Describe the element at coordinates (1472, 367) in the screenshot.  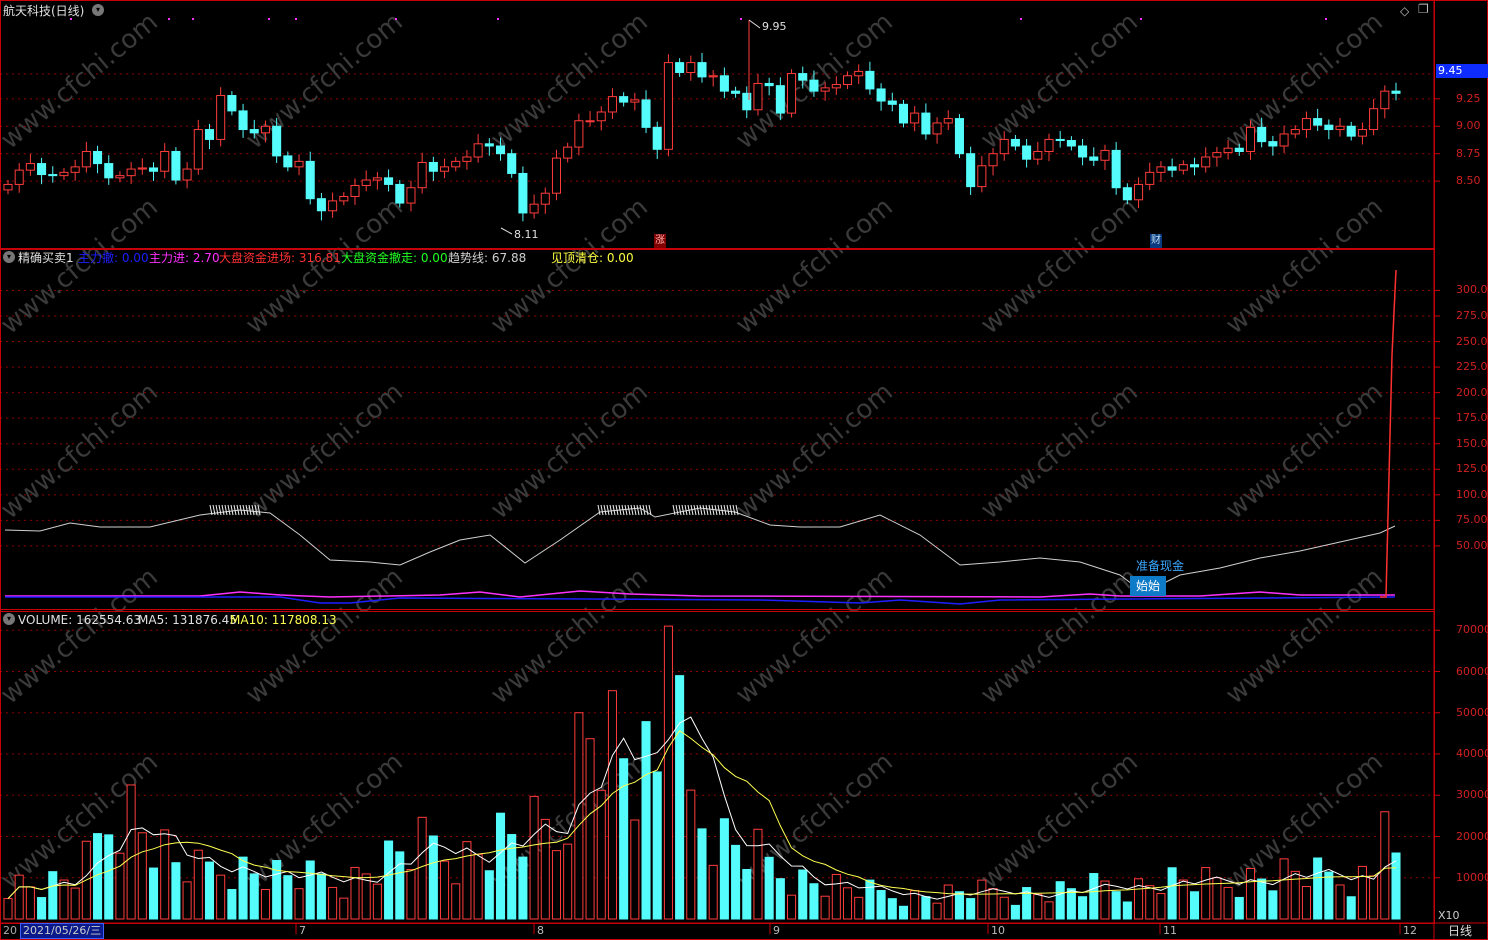
I see `indicator-tick-label: 225.0` at that location.